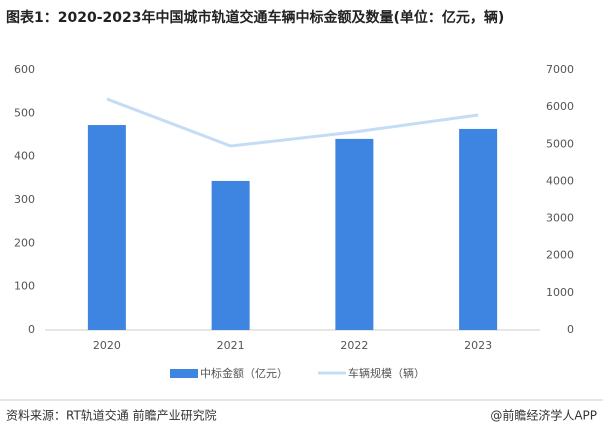  What do you see at coordinates (24, 69) in the screenshot?
I see `y-tick-label: 600` at bounding box center [24, 69].